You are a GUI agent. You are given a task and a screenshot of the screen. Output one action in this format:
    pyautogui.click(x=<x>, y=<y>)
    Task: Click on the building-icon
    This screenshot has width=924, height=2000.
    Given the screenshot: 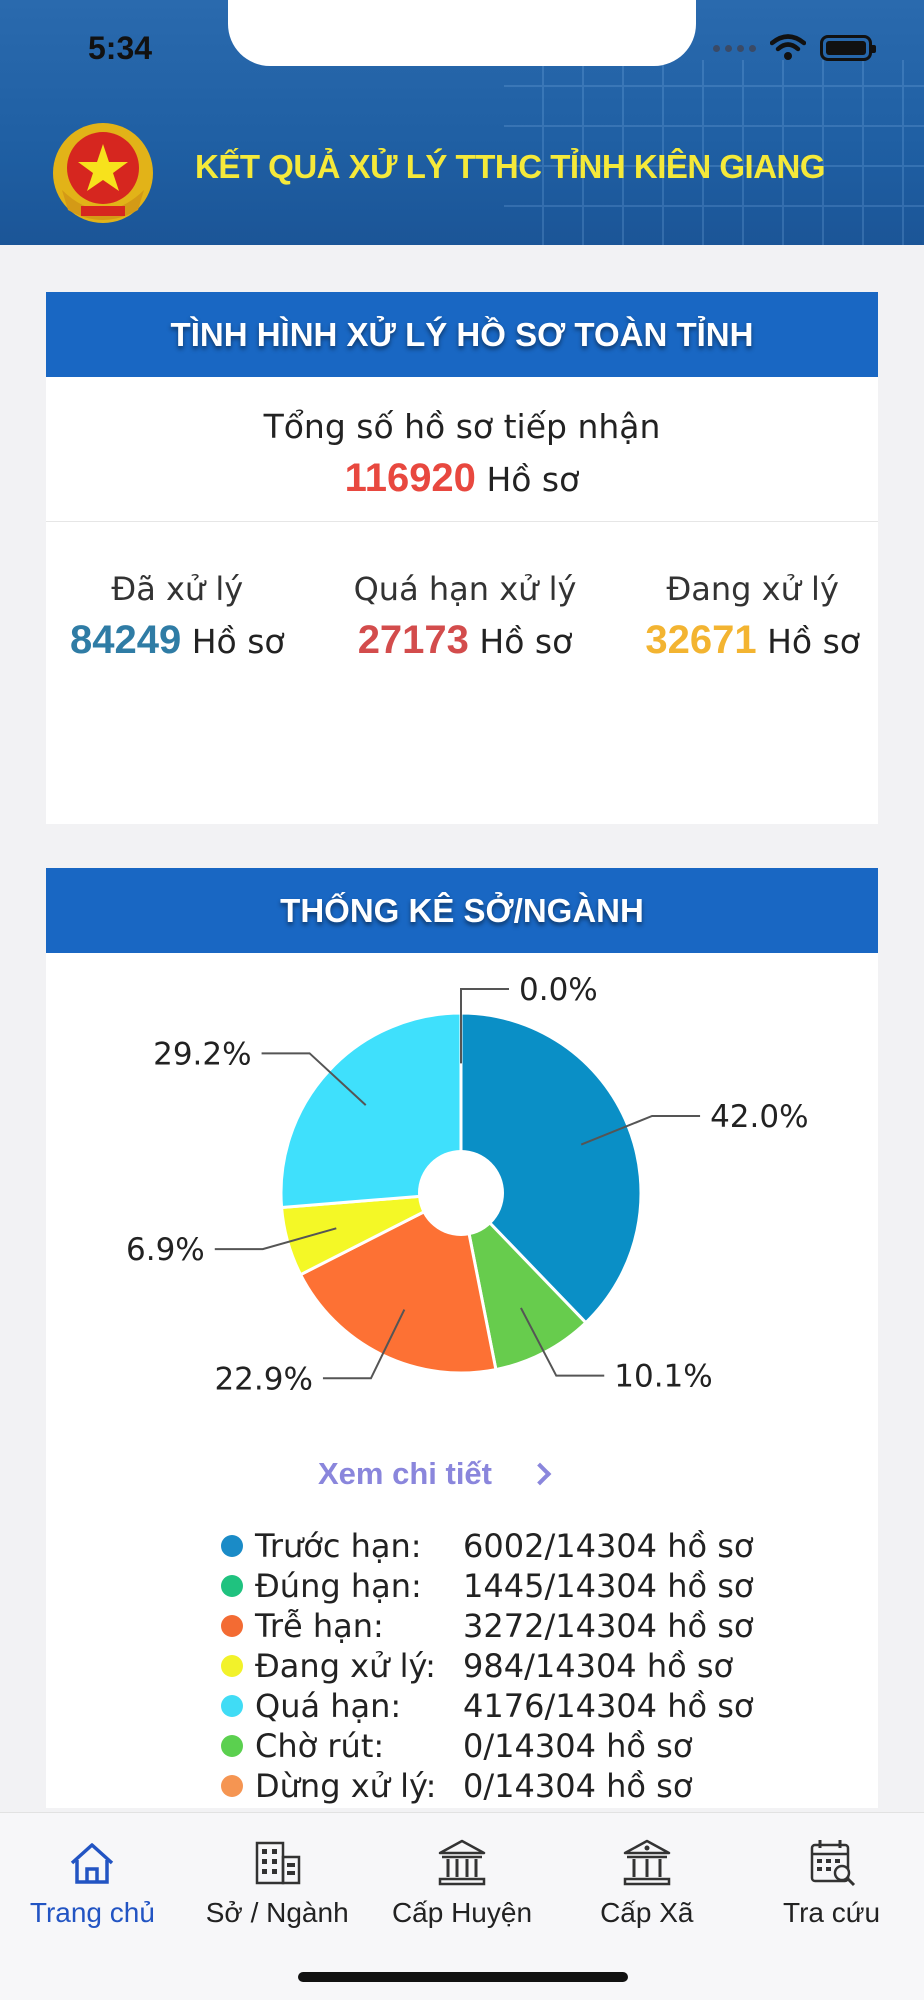 What is the action you would take?
    pyautogui.click(x=278, y=1863)
    